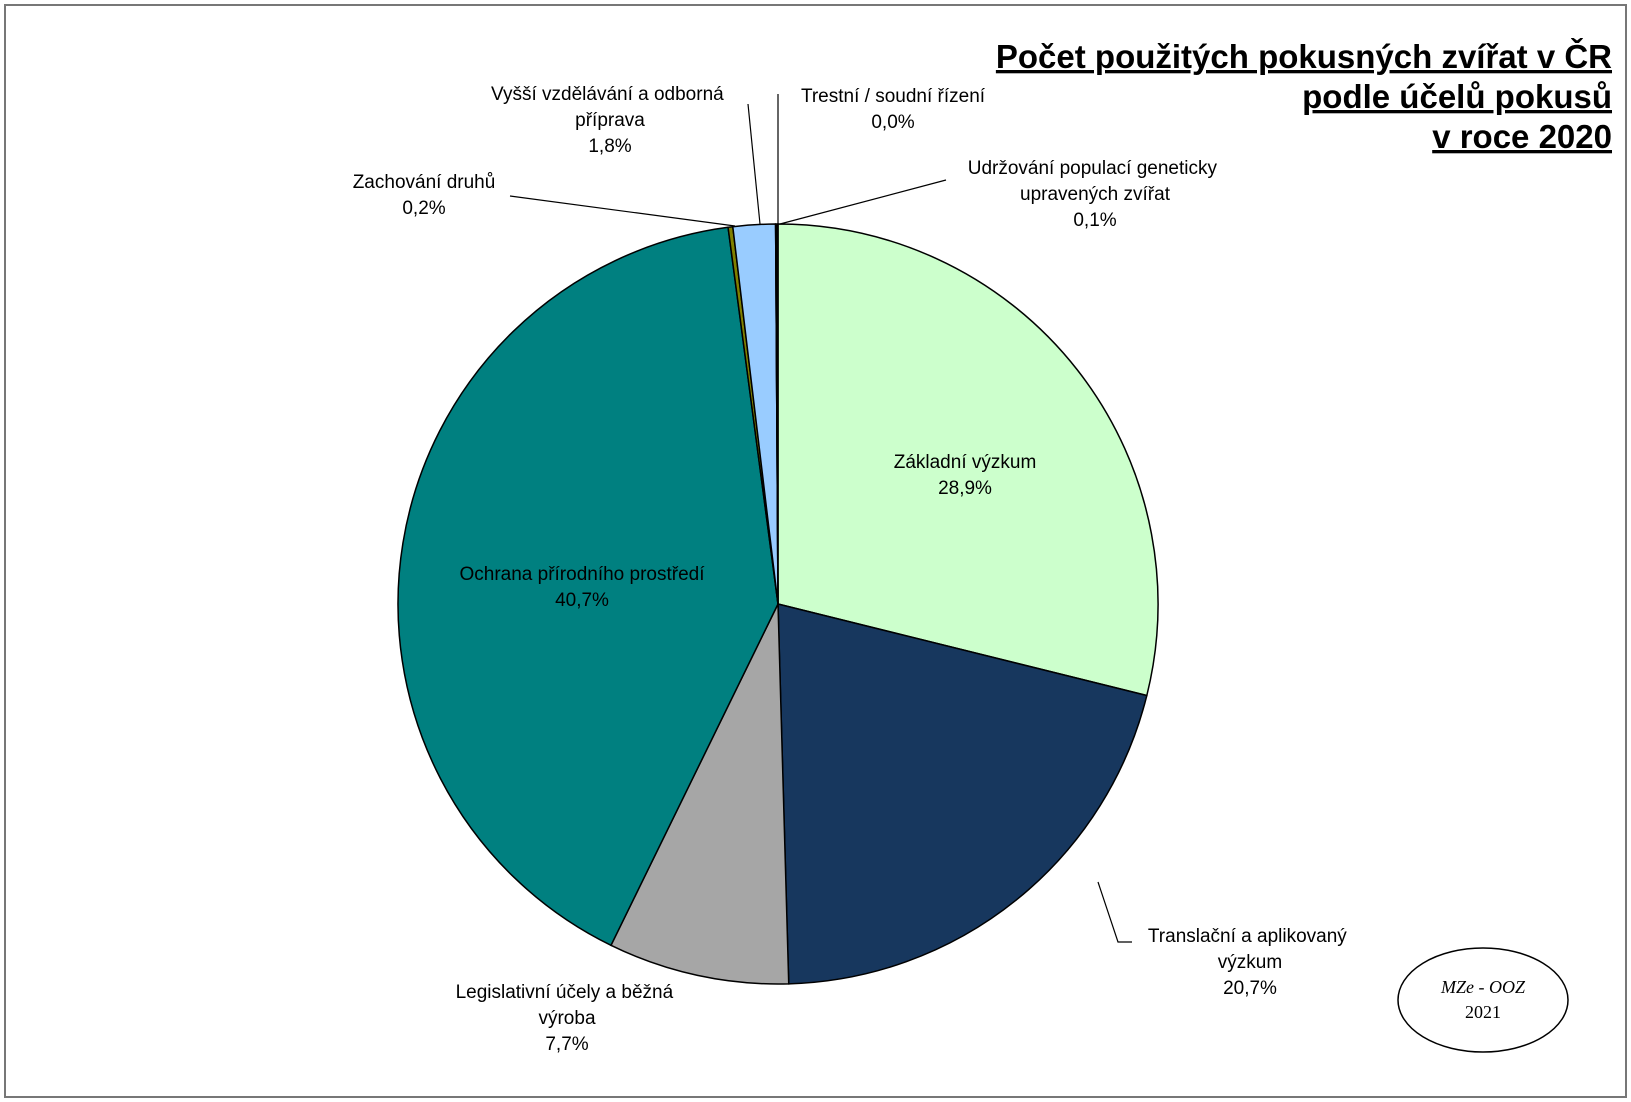 Image resolution: width=1631 pixels, height=1102 pixels. I want to click on chart-title: Počet použitých pokusných zvířat v ČR, so click(1304, 56).